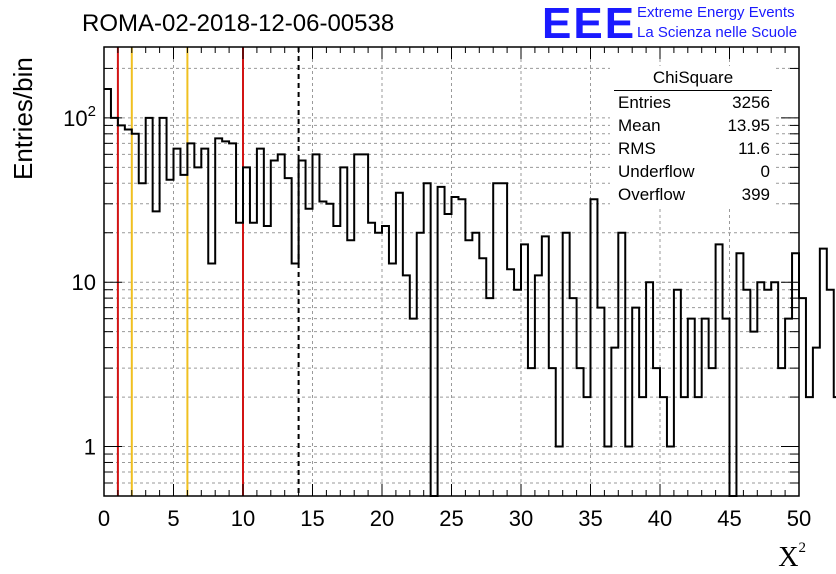 The height and width of the screenshot is (574, 836). What do you see at coordinates (716, 12) in the screenshot?
I see `logo-line-1: Extreme Energy Events` at bounding box center [716, 12].